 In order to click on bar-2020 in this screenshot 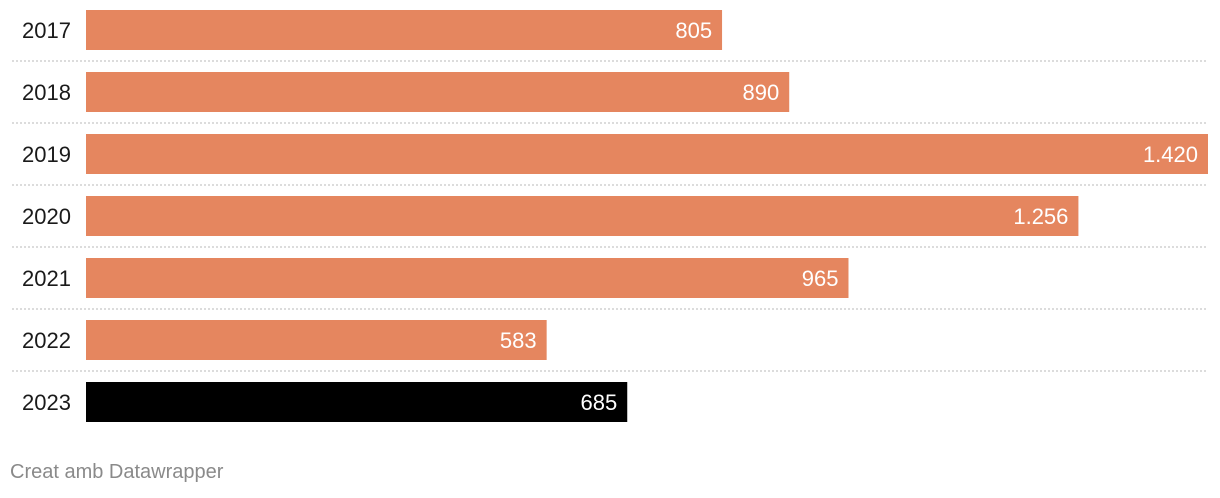, I will do `click(582, 216)`.